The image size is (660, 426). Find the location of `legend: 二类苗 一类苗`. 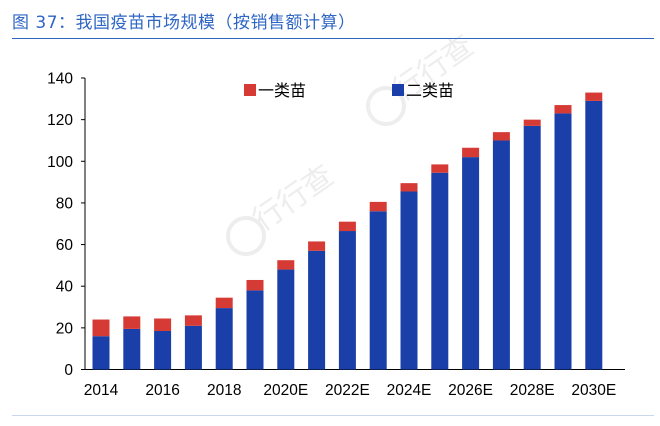

legend: 二类苗 一类苗 is located at coordinates (349, 90).